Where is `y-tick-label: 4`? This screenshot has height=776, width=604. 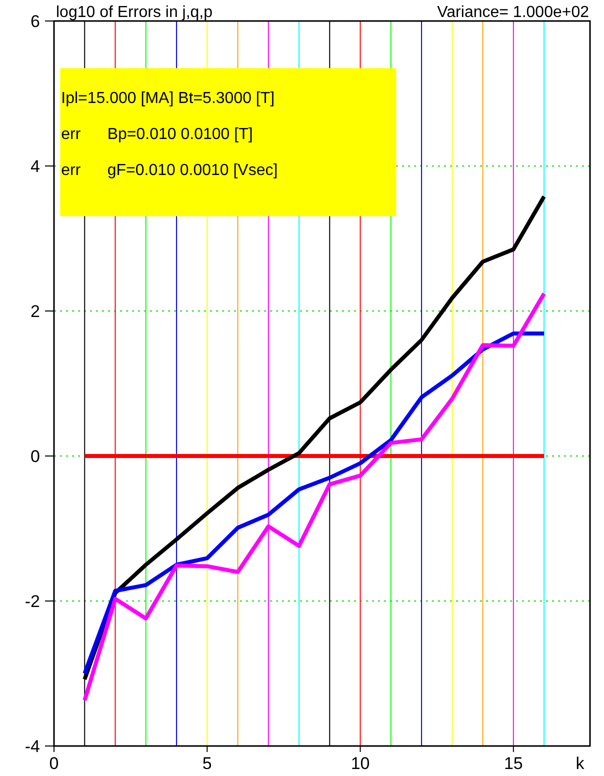
y-tick-label: 4 is located at coordinates (35, 166).